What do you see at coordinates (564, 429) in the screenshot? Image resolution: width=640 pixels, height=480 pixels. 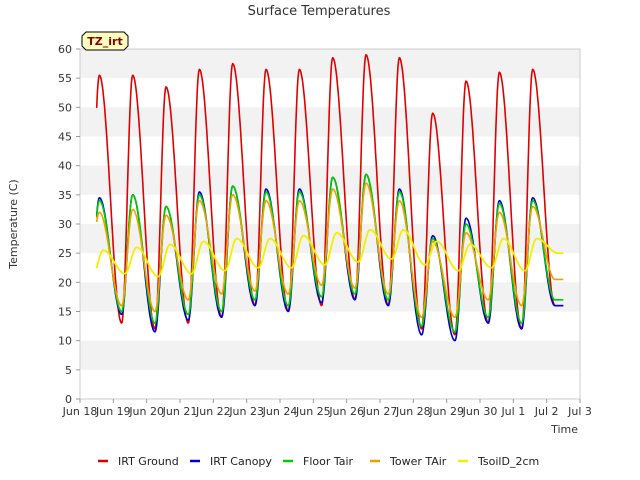 I see `x-axis-label: Time` at bounding box center [564, 429].